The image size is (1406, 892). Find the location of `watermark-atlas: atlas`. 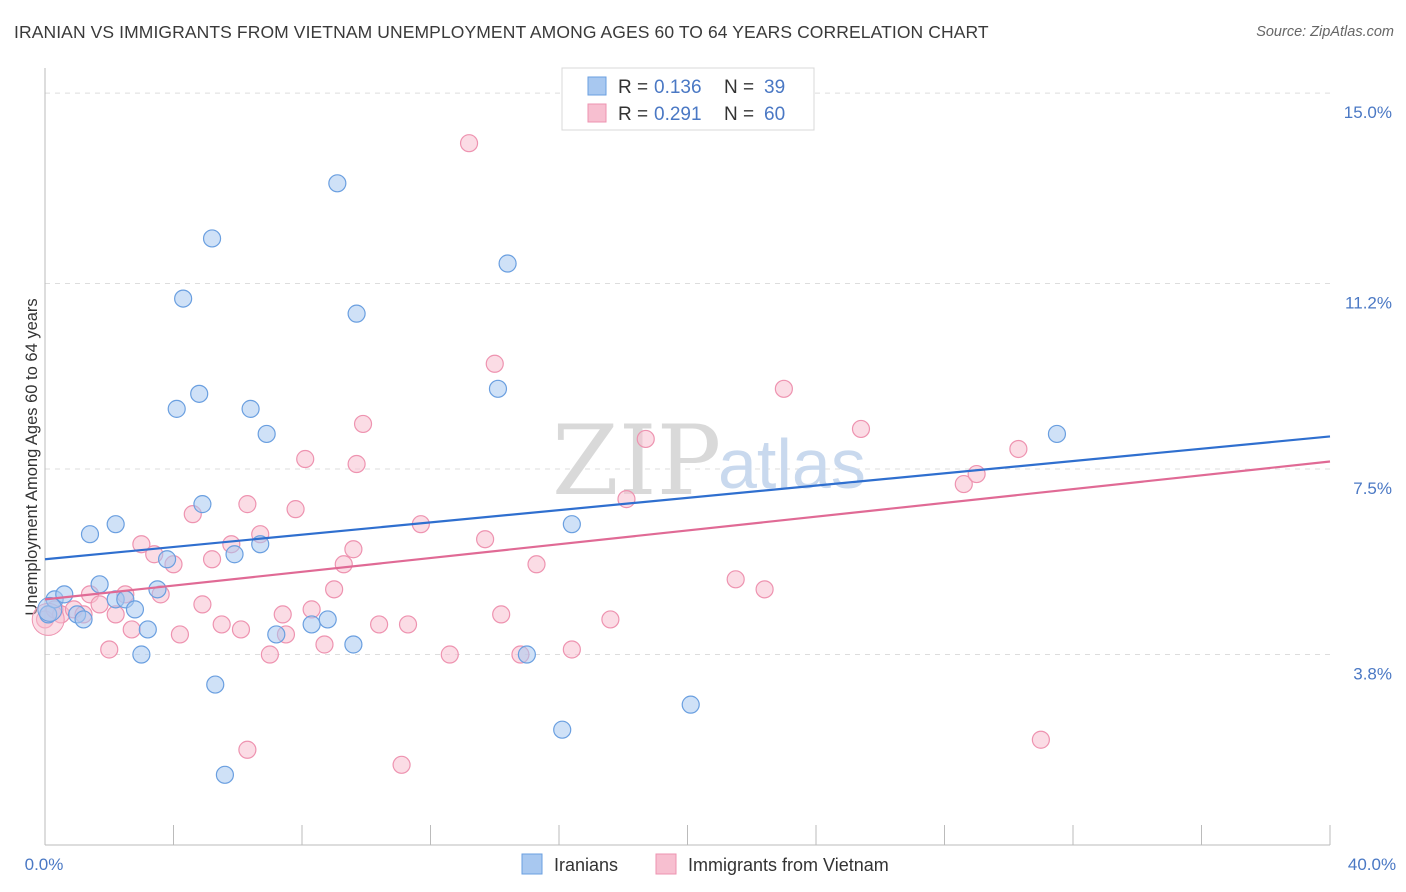

watermark-atlas: atlas is located at coordinates (792, 464).